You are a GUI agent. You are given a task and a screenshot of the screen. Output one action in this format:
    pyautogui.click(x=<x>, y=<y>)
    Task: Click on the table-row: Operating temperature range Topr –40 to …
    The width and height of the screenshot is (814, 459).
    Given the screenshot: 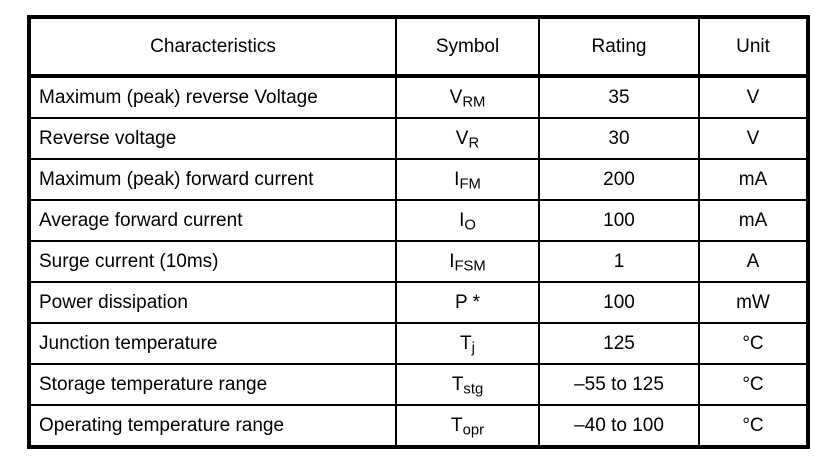 What is the action you would take?
    pyautogui.click(x=418, y=426)
    